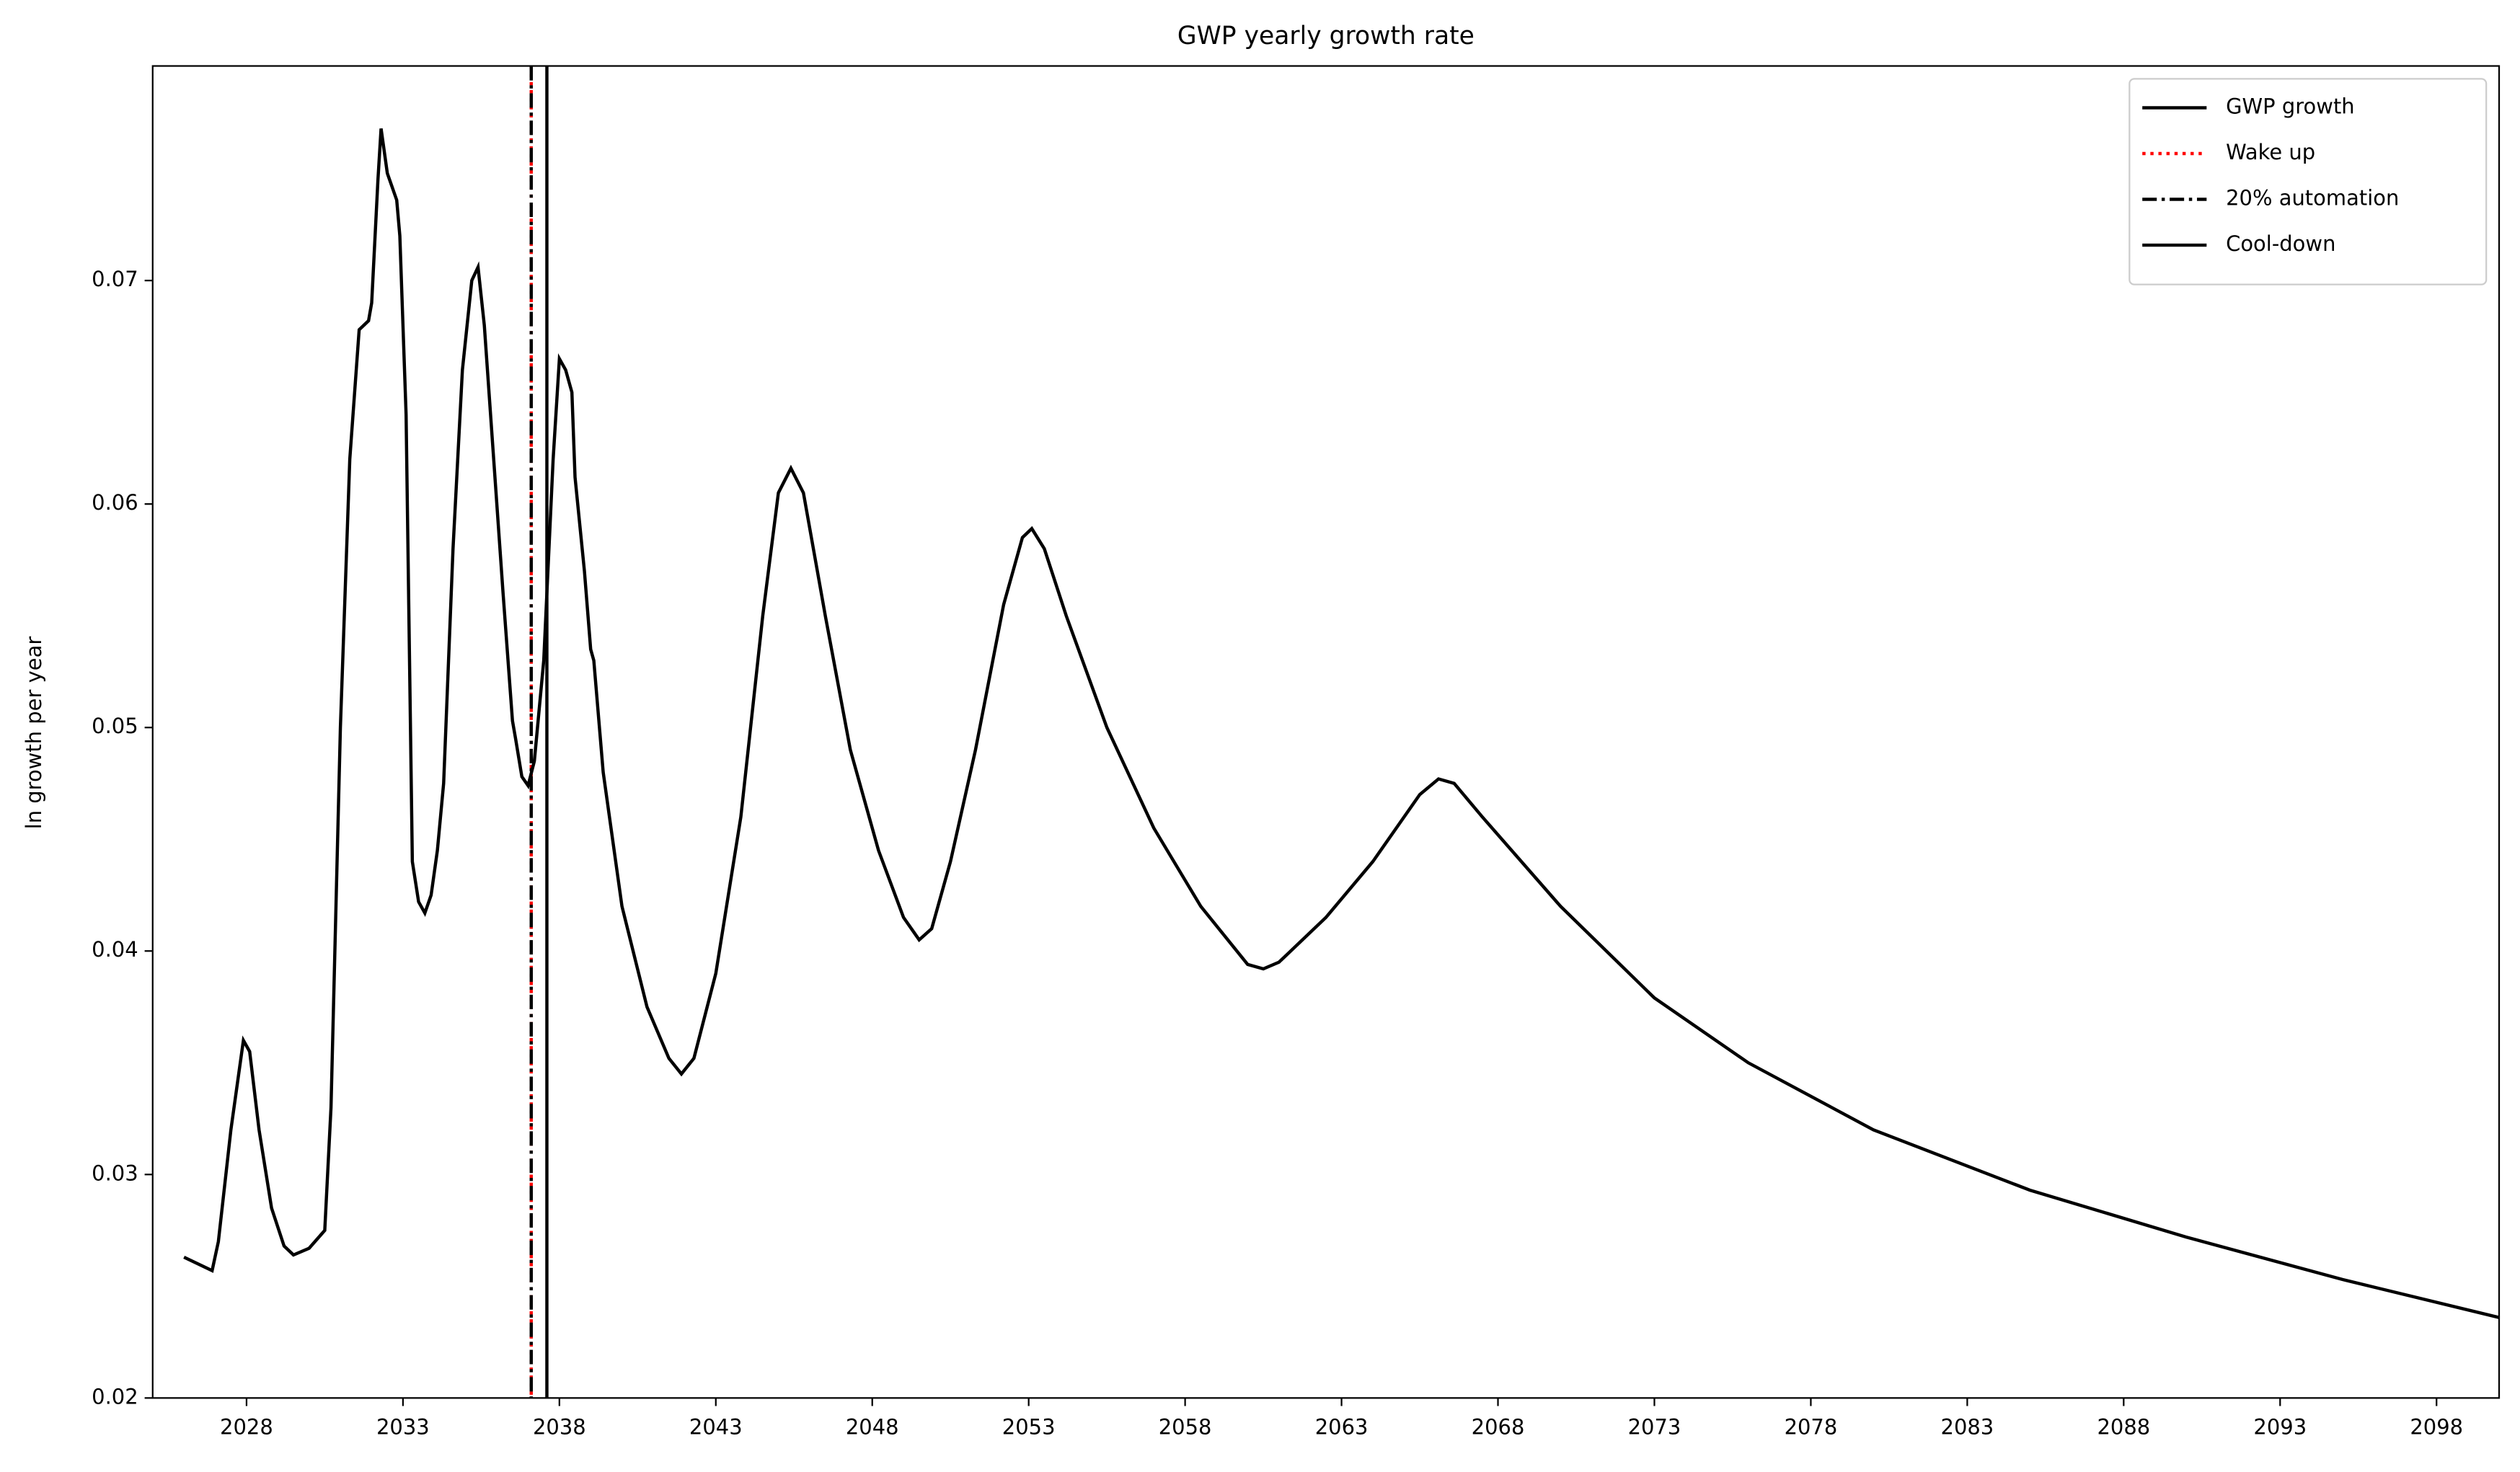 This screenshot has width=2520, height=1472. What do you see at coordinates (1029, 1427) in the screenshot?
I see `x-tick-label: 2053` at bounding box center [1029, 1427].